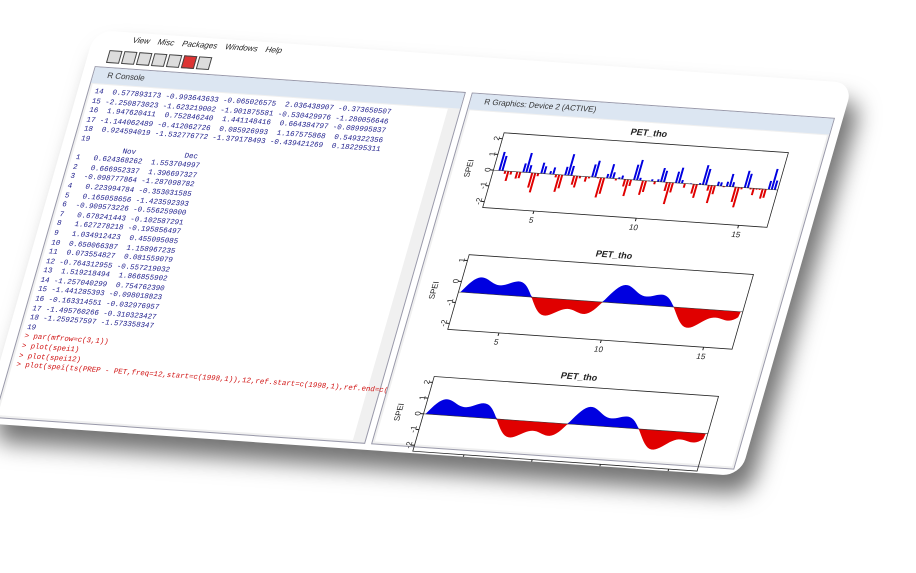 The width and height of the screenshot is (916, 573). Describe the element at coordinates (666, 474) in the screenshot. I see `x-tick-label: 2015` at that location.